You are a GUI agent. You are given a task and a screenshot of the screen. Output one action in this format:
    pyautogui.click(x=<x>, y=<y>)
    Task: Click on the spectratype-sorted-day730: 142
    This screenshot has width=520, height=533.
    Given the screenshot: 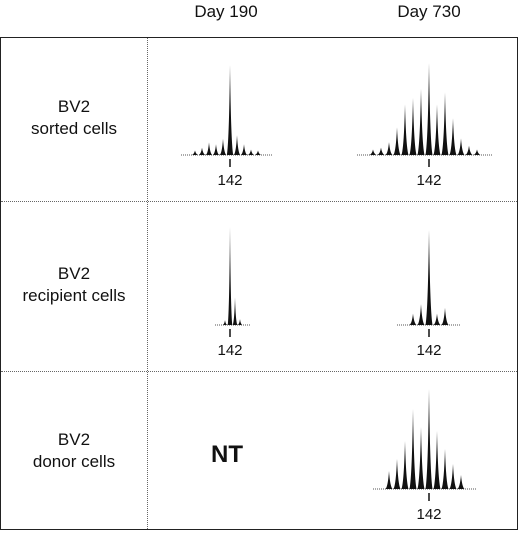 What is the action you would take?
    pyautogui.click(x=425, y=126)
    